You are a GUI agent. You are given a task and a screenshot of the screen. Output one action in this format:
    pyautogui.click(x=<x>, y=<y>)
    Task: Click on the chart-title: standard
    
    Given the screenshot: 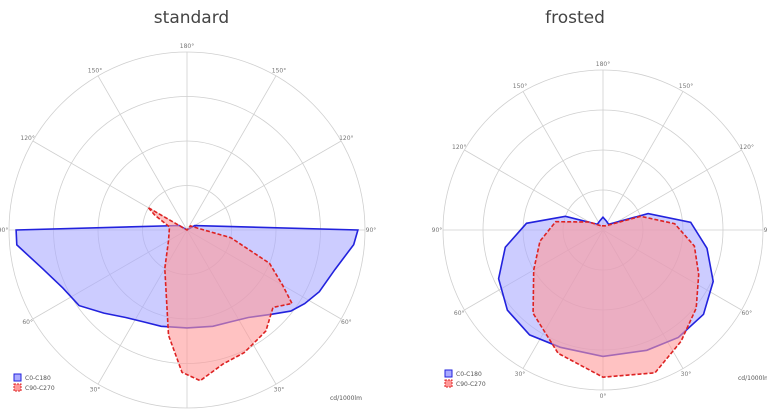 What is the action you would take?
    pyautogui.click(x=191, y=18)
    